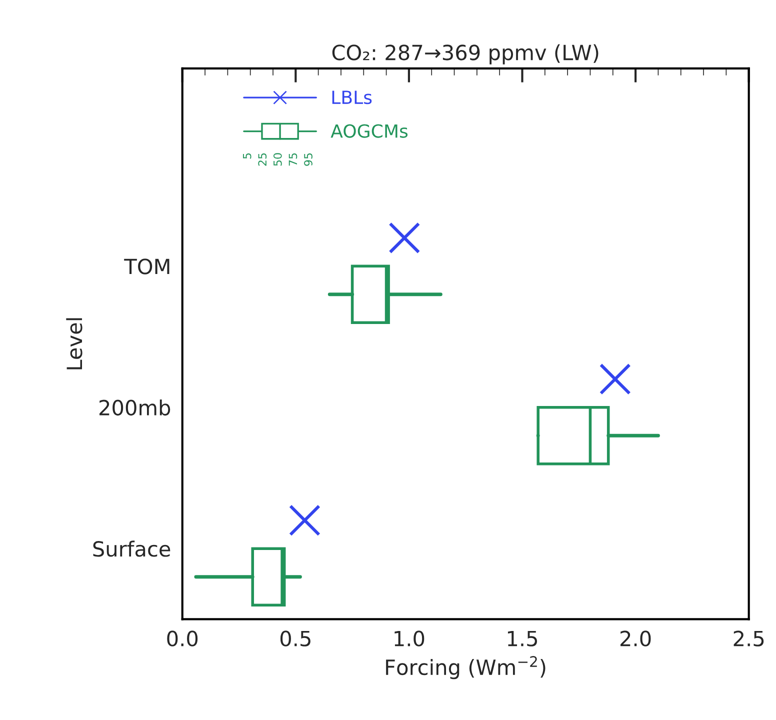 This screenshot has width=776, height=720. Describe the element at coordinates (369, 131) in the screenshot. I see `legend-label: AOGCMs` at that location.